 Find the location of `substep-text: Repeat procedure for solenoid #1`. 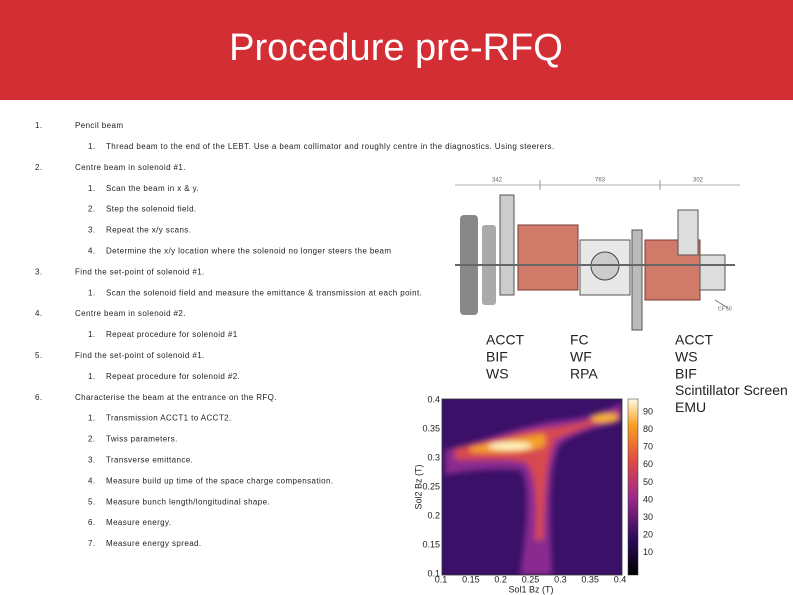

substep-text: Repeat procedure for solenoid #1 is located at coordinates (172, 334).